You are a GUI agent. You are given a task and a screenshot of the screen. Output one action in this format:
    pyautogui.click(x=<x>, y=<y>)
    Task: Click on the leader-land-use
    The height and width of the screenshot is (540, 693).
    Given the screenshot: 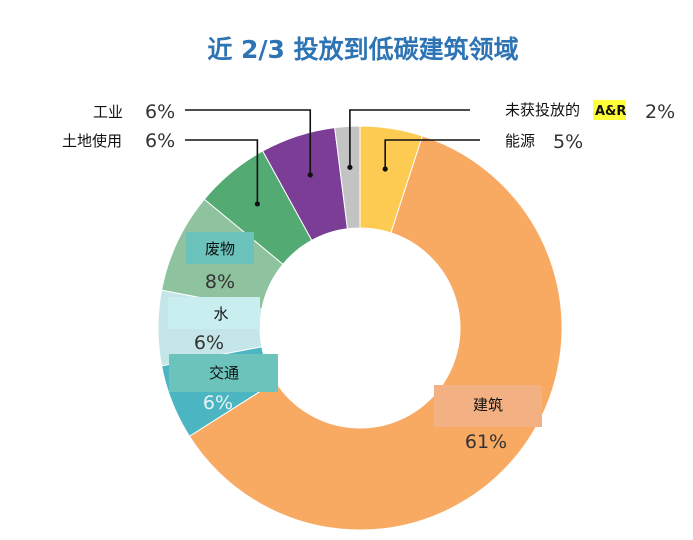 What is the action you would take?
    pyautogui.click(x=222, y=171)
    